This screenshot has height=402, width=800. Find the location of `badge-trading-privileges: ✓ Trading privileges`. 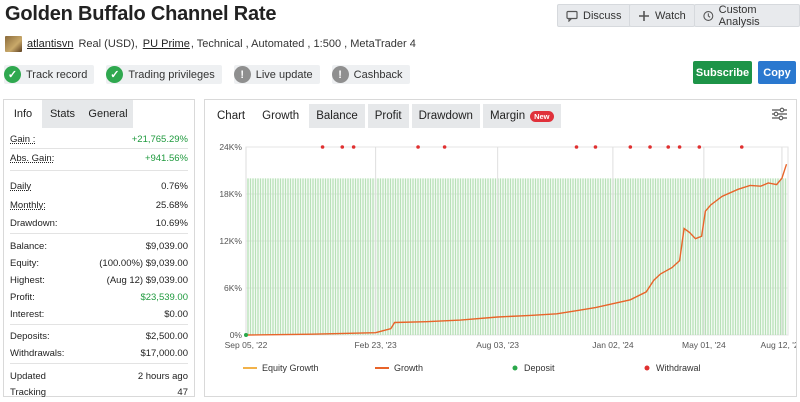

badge-trading-privileges: ✓ Trading privileges is located at coordinates (164, 74).